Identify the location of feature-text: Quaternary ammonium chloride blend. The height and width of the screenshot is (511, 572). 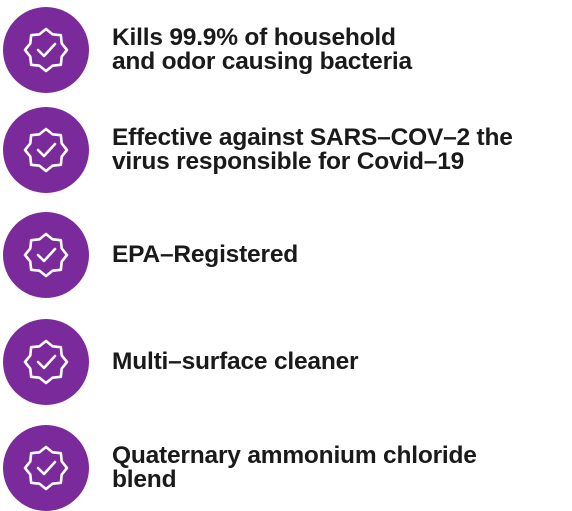
(294, 467).